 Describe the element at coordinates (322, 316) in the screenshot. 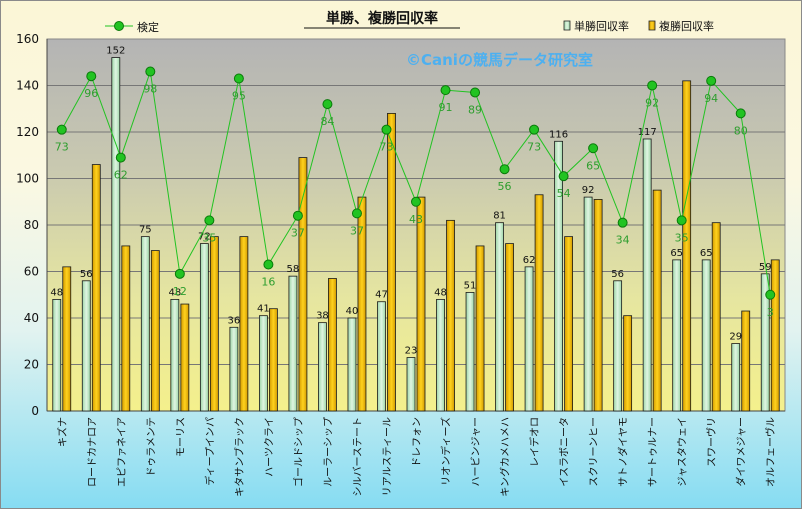

I see `data-label-tansho: 38` at that location.